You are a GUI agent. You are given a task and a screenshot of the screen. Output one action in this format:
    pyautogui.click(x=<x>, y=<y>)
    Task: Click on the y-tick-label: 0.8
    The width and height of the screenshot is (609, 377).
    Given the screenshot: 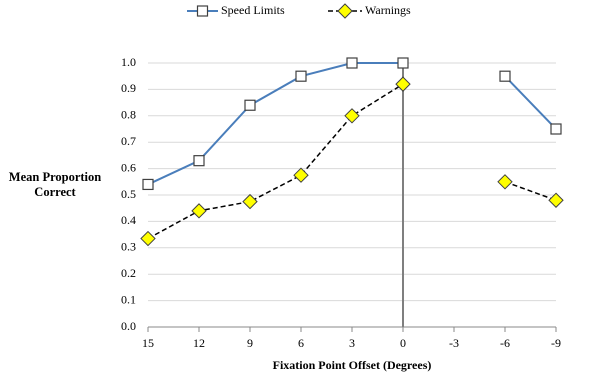 What is the action you would take?
    pyautogui.click(x=128, y=115)
    